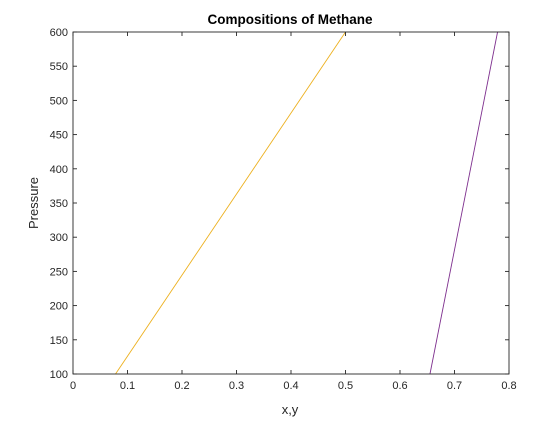  What do you see at coordinates (59, 101) in the screenshot?
I see `y-tick-label: 500` at bounding box center [59, 101].